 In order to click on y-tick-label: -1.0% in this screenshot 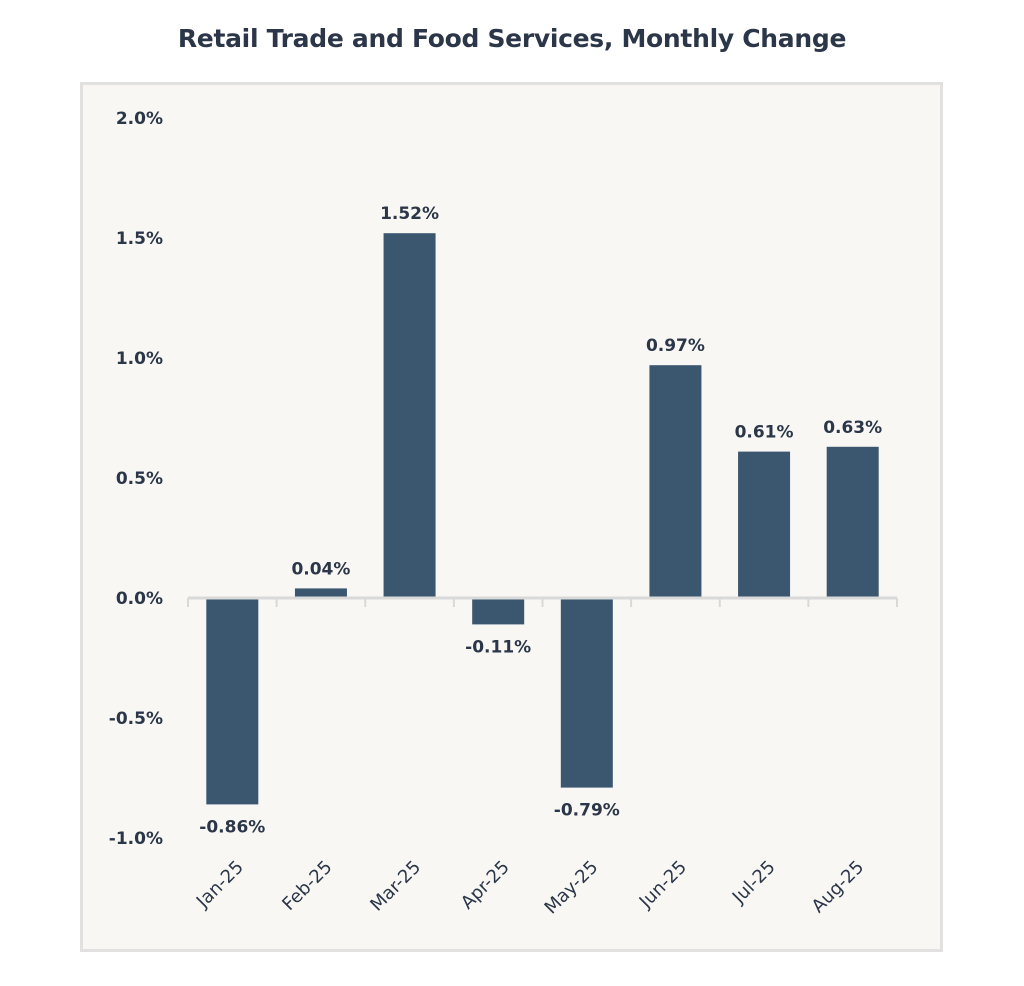, I will do `click(136, 839)`.